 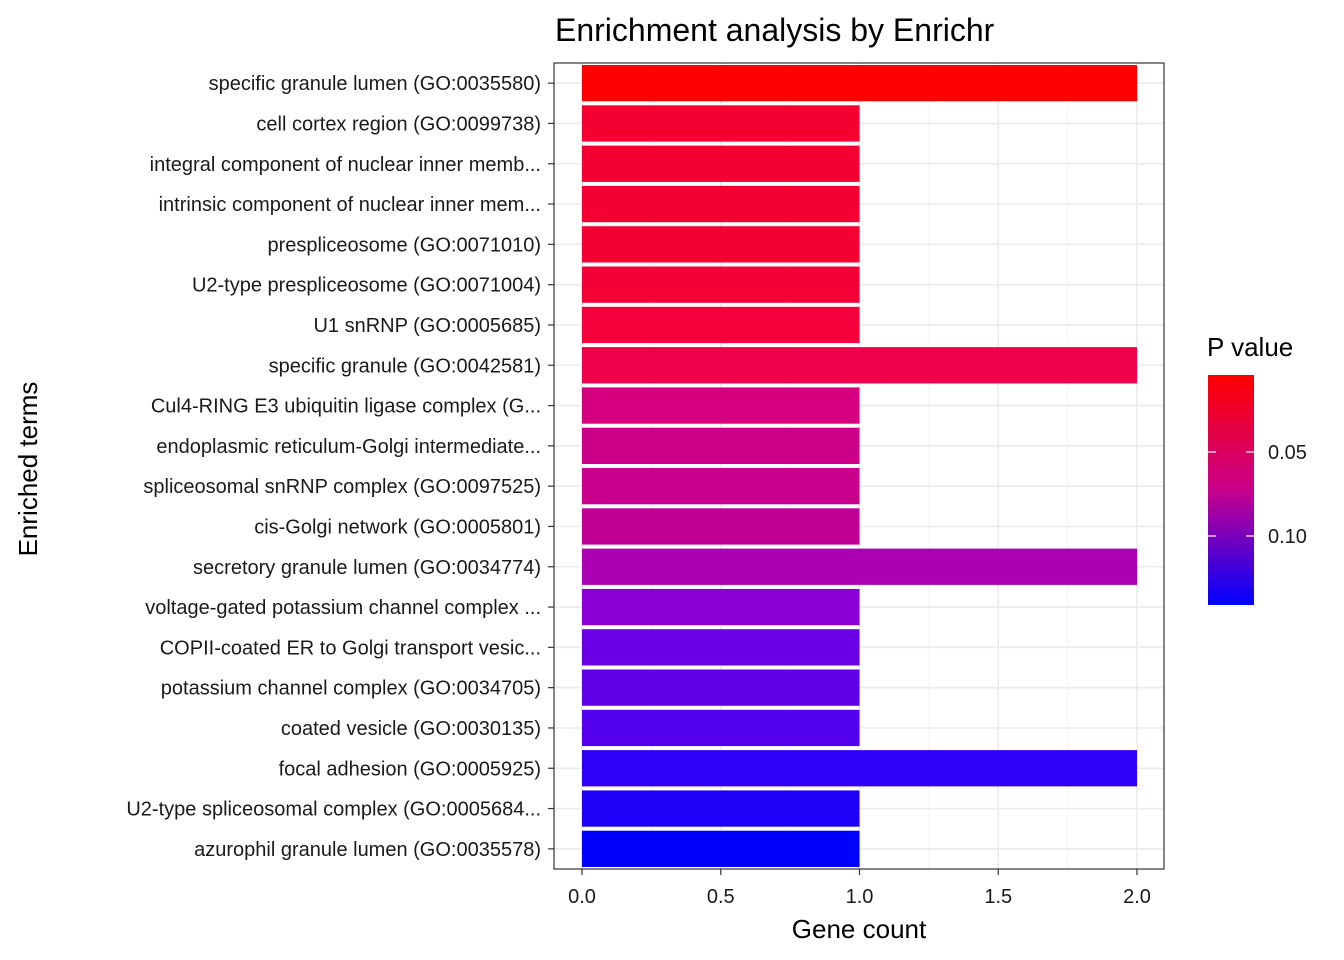 What do you see at coordinates (1250, 347) in the screenshot?
I see `legend-title: P value` at bounding box center [1250, 347].